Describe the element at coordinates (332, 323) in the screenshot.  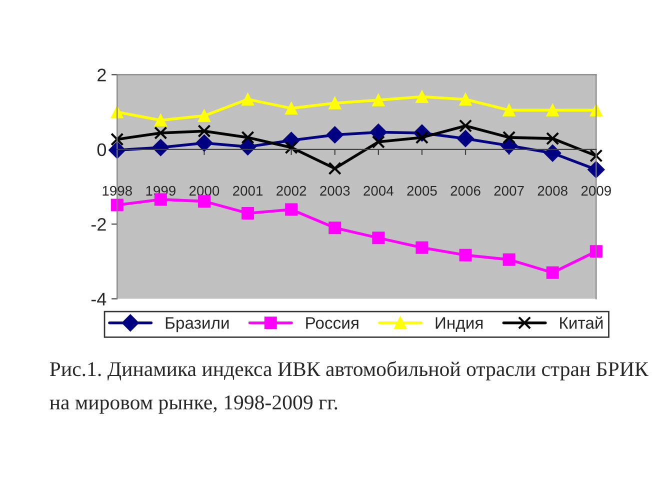
I see `legend-label: Россия` at that location.